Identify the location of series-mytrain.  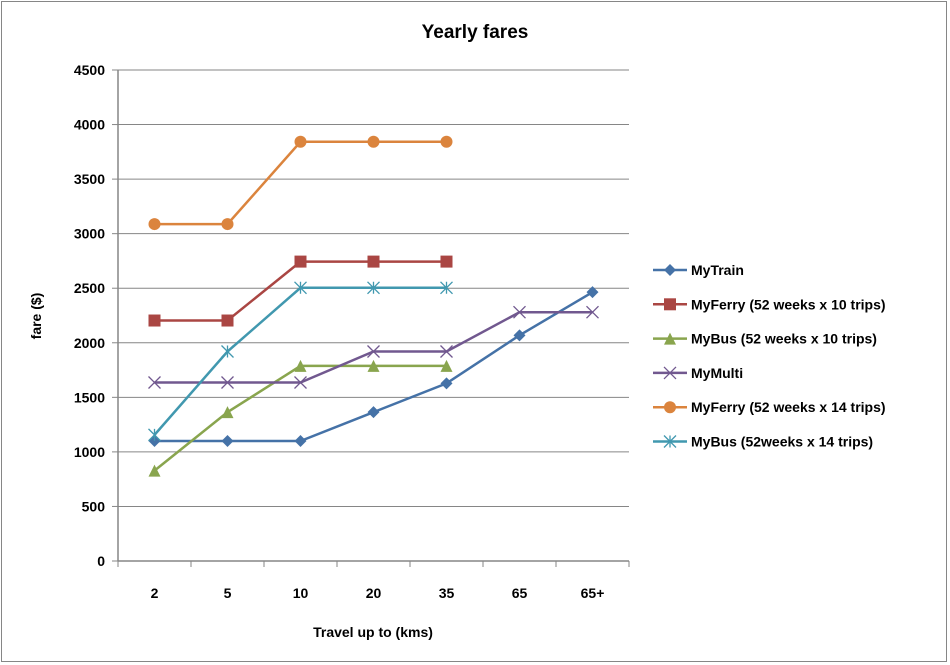
(373, 366).